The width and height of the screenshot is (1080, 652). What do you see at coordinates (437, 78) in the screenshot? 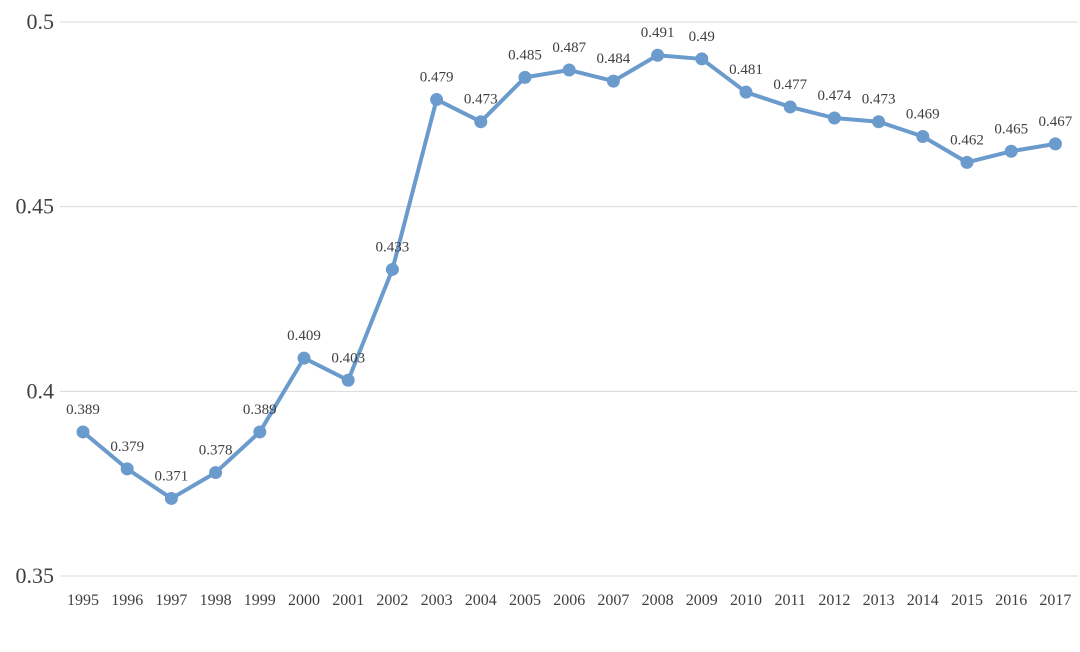
I see `data-label: 0.479` at bounding box center [437, 78].